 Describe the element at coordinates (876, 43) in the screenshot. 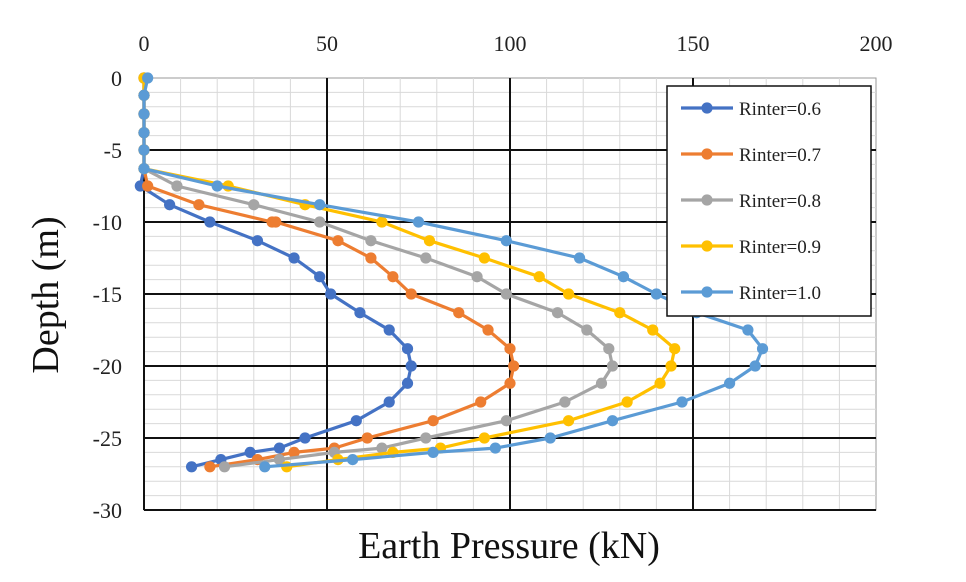

I see `x-tick-label: 200` at that location.